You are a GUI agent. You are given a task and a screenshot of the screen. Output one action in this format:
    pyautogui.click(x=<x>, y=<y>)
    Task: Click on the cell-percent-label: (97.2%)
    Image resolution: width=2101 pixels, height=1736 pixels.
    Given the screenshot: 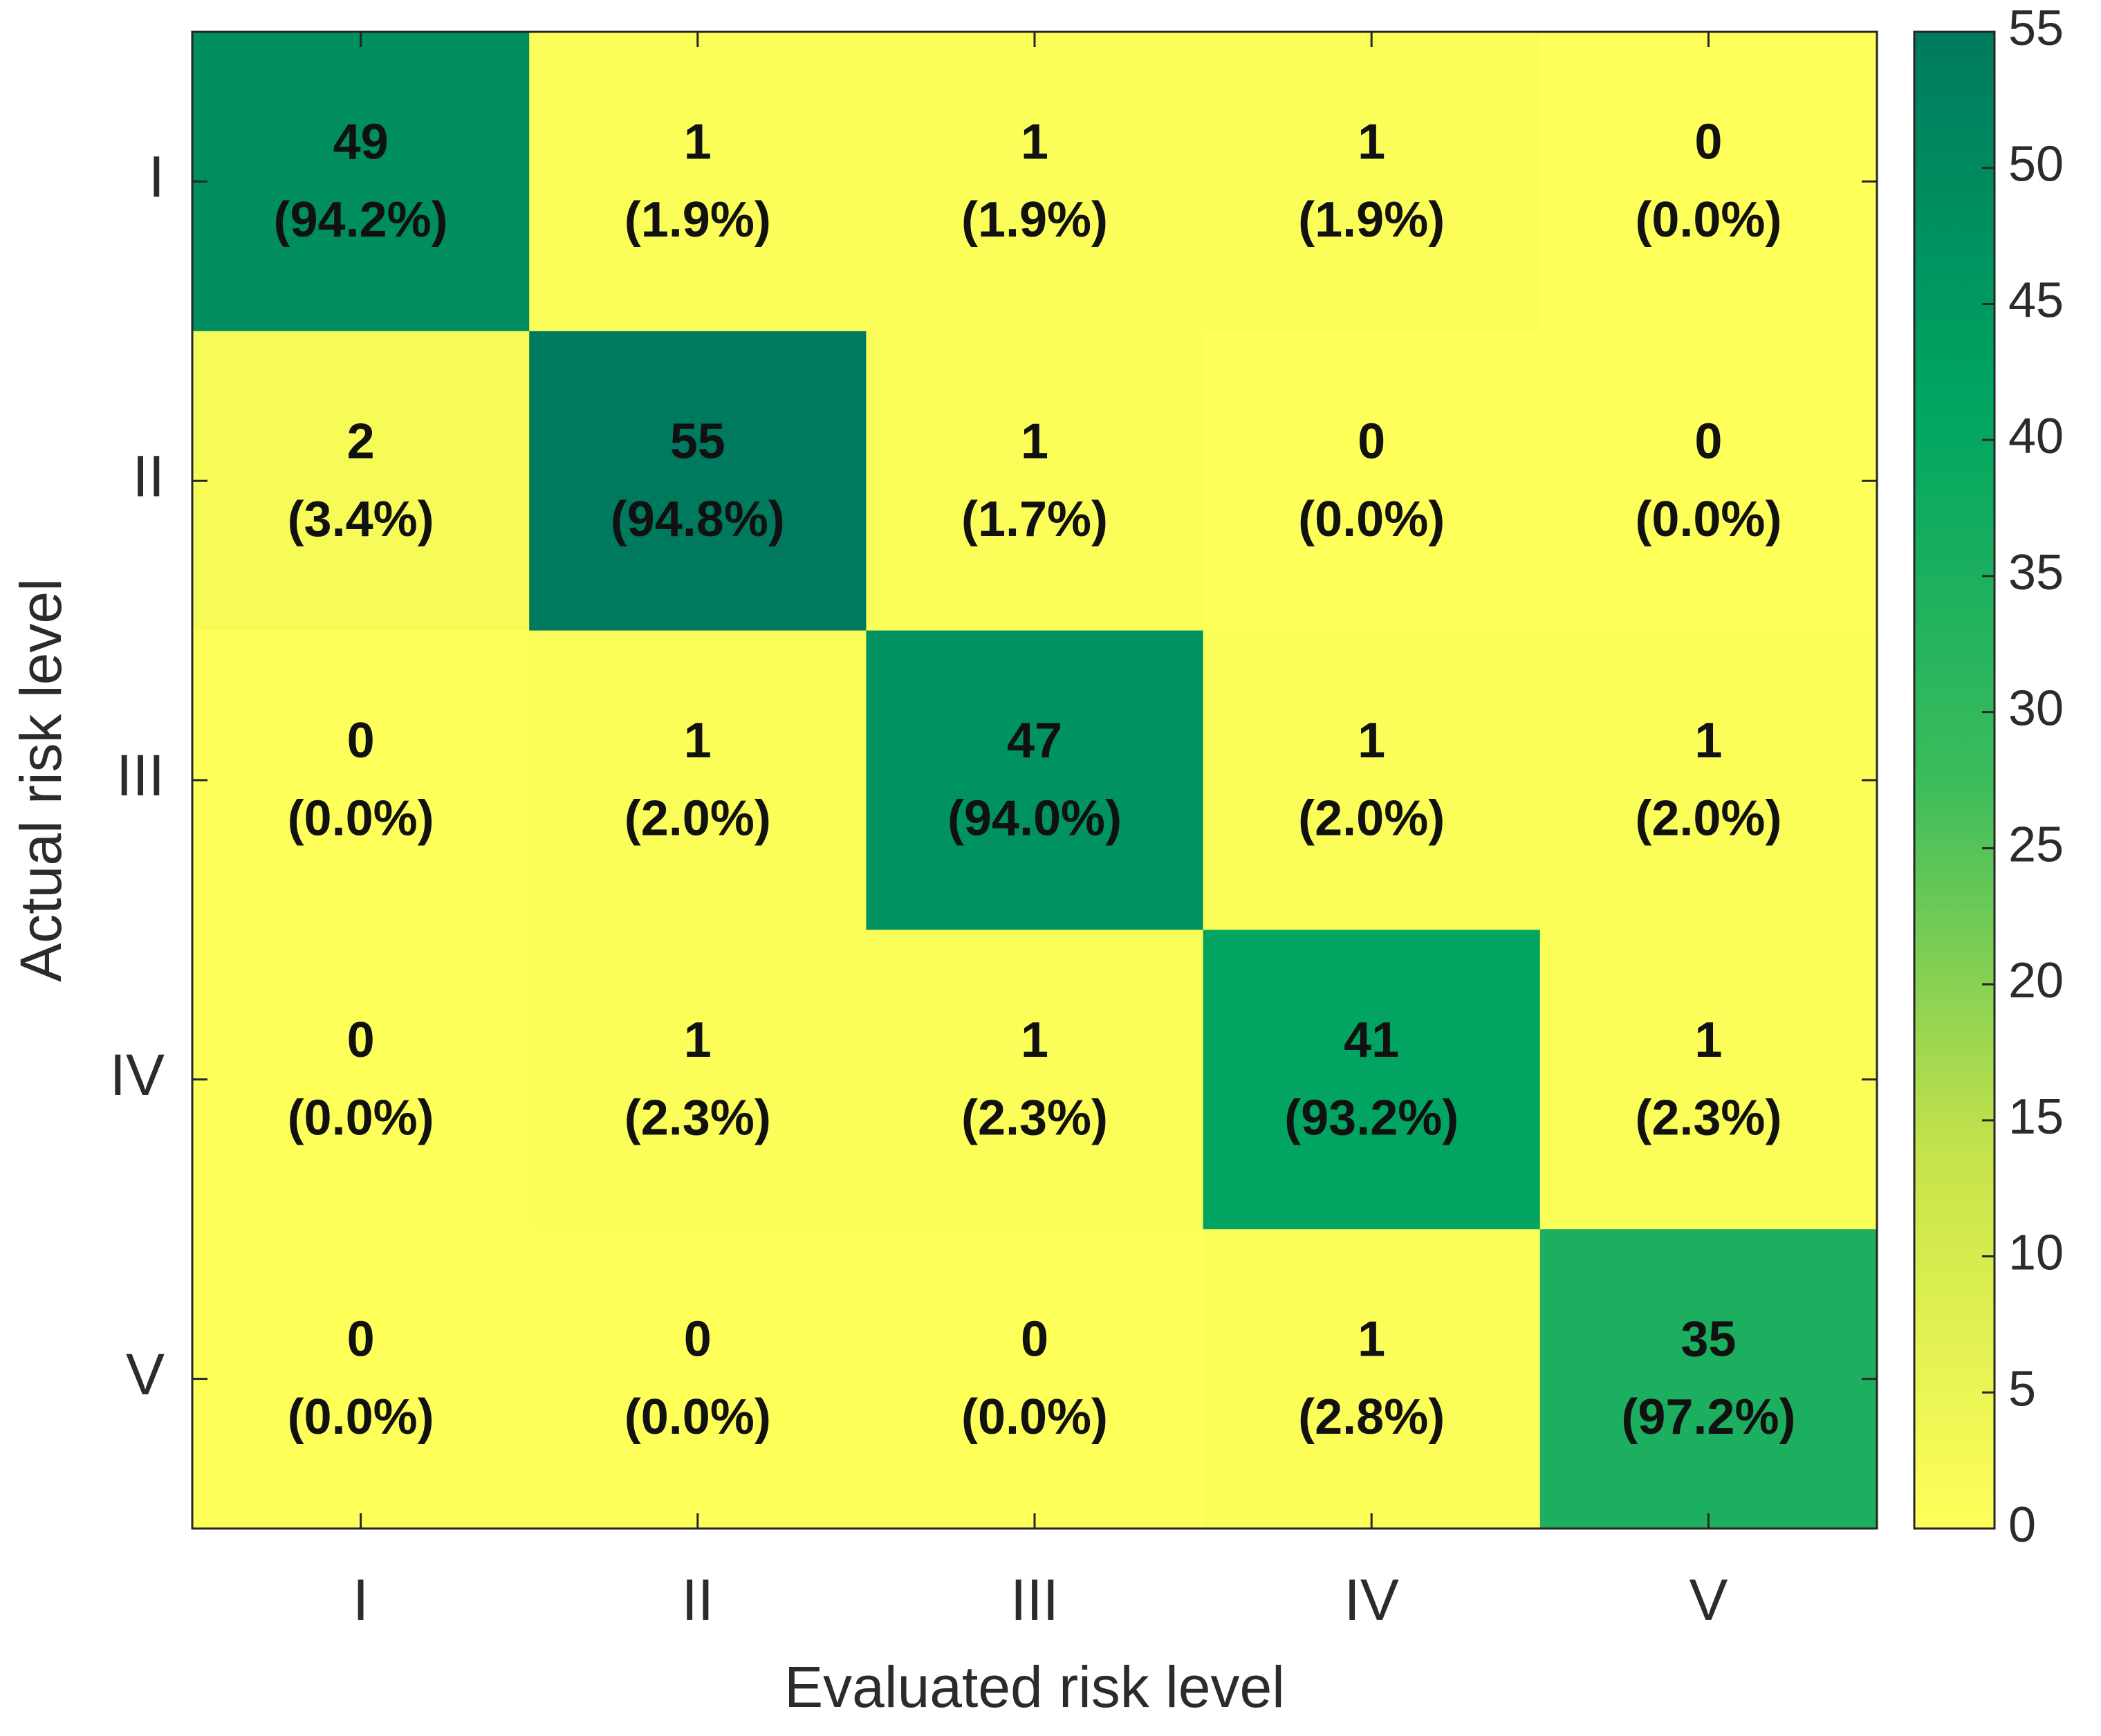 What is the action you would take?
    pyautogui.click(x=1708, y=1417)
    